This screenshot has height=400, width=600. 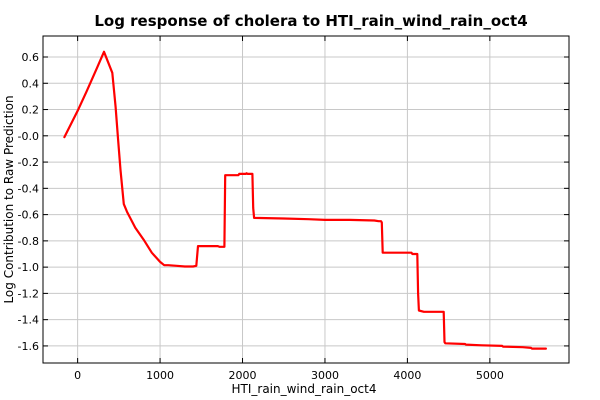 I want to click on y-tick-label: 0.6, so click(x=31, y=57).